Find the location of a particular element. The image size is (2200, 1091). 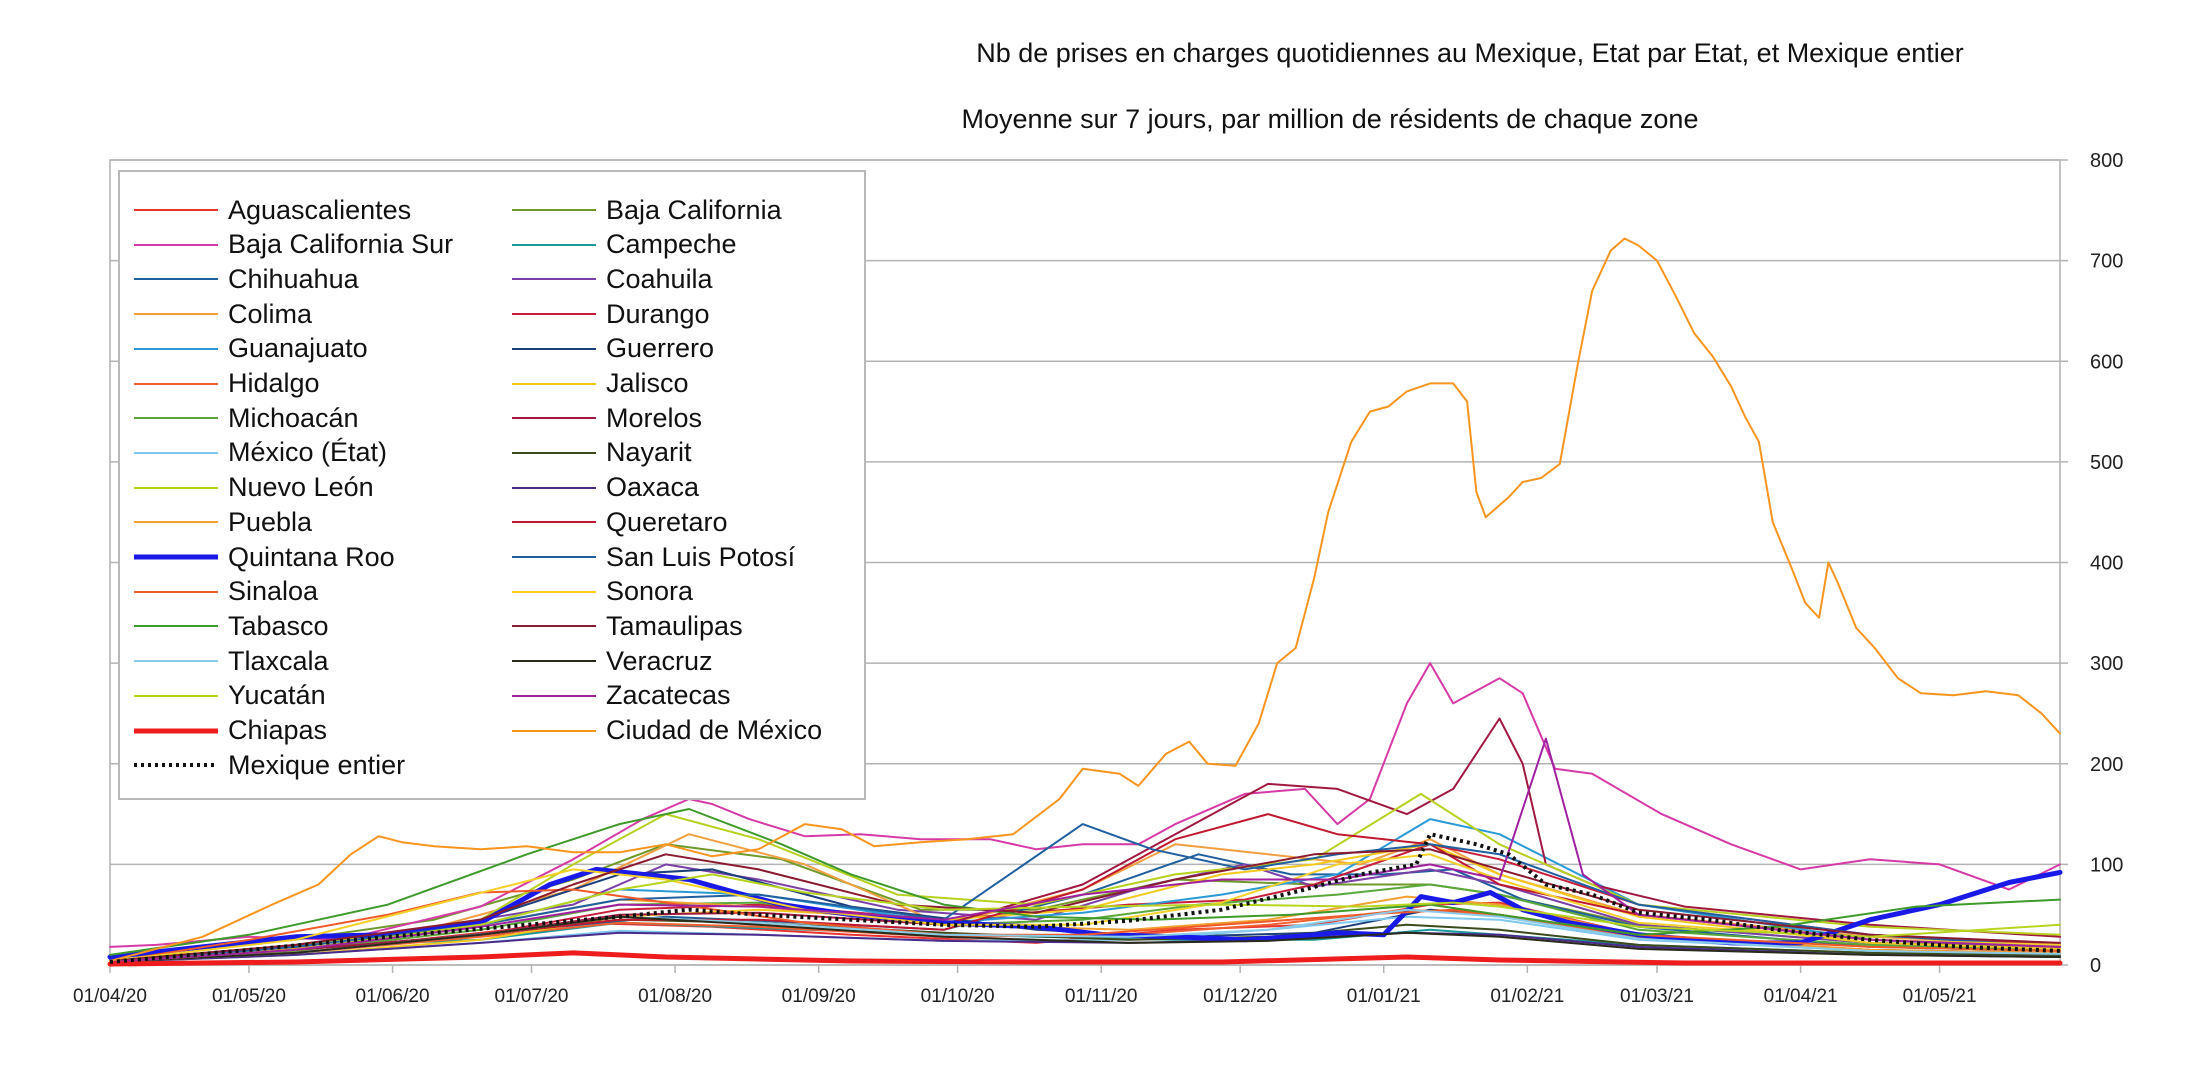

legend-item: Tamaulipas is located at coordinates (625, 626).